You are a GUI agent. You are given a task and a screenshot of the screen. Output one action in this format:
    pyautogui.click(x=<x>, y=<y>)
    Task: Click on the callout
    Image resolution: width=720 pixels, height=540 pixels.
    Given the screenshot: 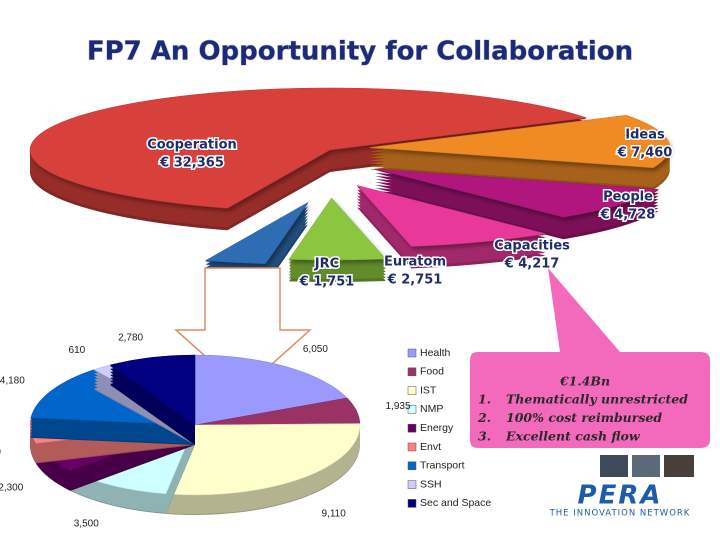 What is the action you would take?
    pyautogui.click(x=590, y=358)
    